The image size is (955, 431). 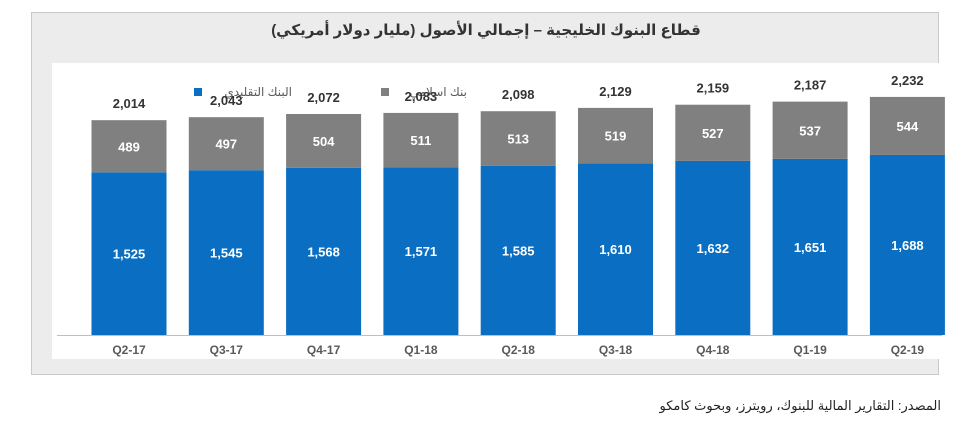 I want to click on total-label: 2,159, so click(x=713, y=88).